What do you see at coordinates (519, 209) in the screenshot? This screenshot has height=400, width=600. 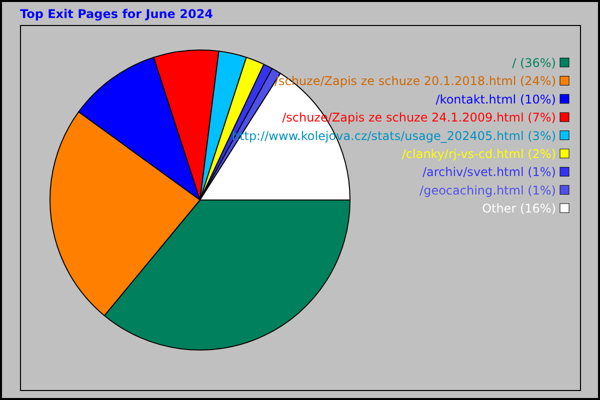 I see `legend-label: Other (16%)` at bounding box center [519, 209].